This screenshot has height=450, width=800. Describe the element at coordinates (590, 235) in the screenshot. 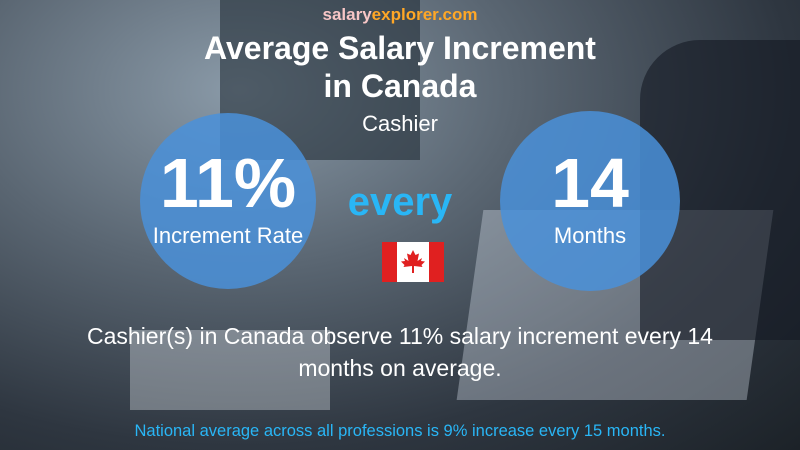

I see `months-label: Months` at that location.